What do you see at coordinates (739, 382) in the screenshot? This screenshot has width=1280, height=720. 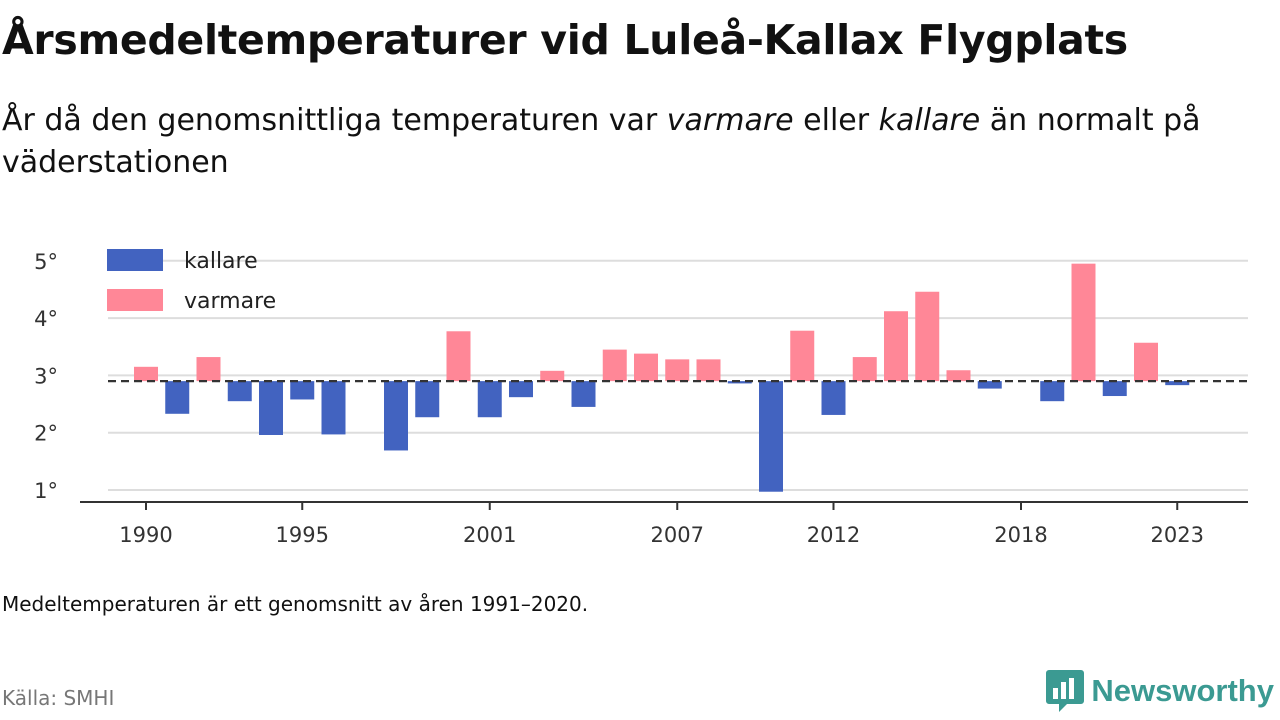 I see `bar-2009` at bounding box center [739, 382].